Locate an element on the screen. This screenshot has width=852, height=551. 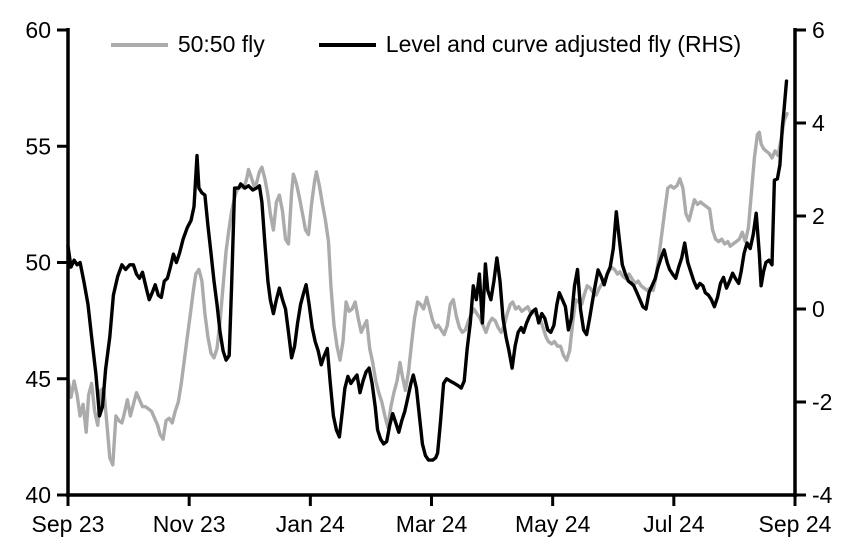
left-axis-tick-label: 45 is located at coordinates (38, 379).